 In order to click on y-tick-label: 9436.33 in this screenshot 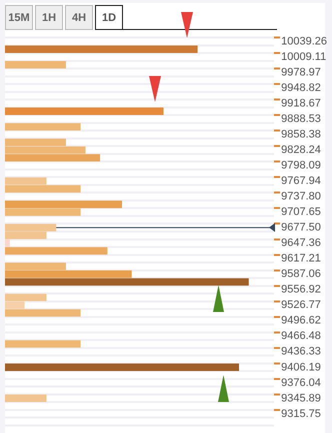, I will do `click(301, 352)`.